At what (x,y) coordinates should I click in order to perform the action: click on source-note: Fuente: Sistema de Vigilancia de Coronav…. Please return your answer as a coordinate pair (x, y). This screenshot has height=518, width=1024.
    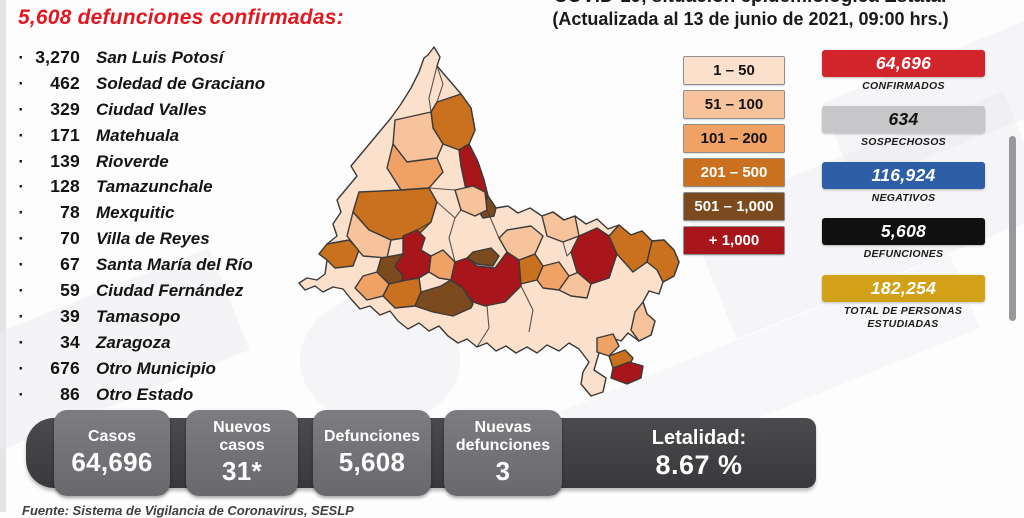
    Looking at the image, I should click on (188, 510).